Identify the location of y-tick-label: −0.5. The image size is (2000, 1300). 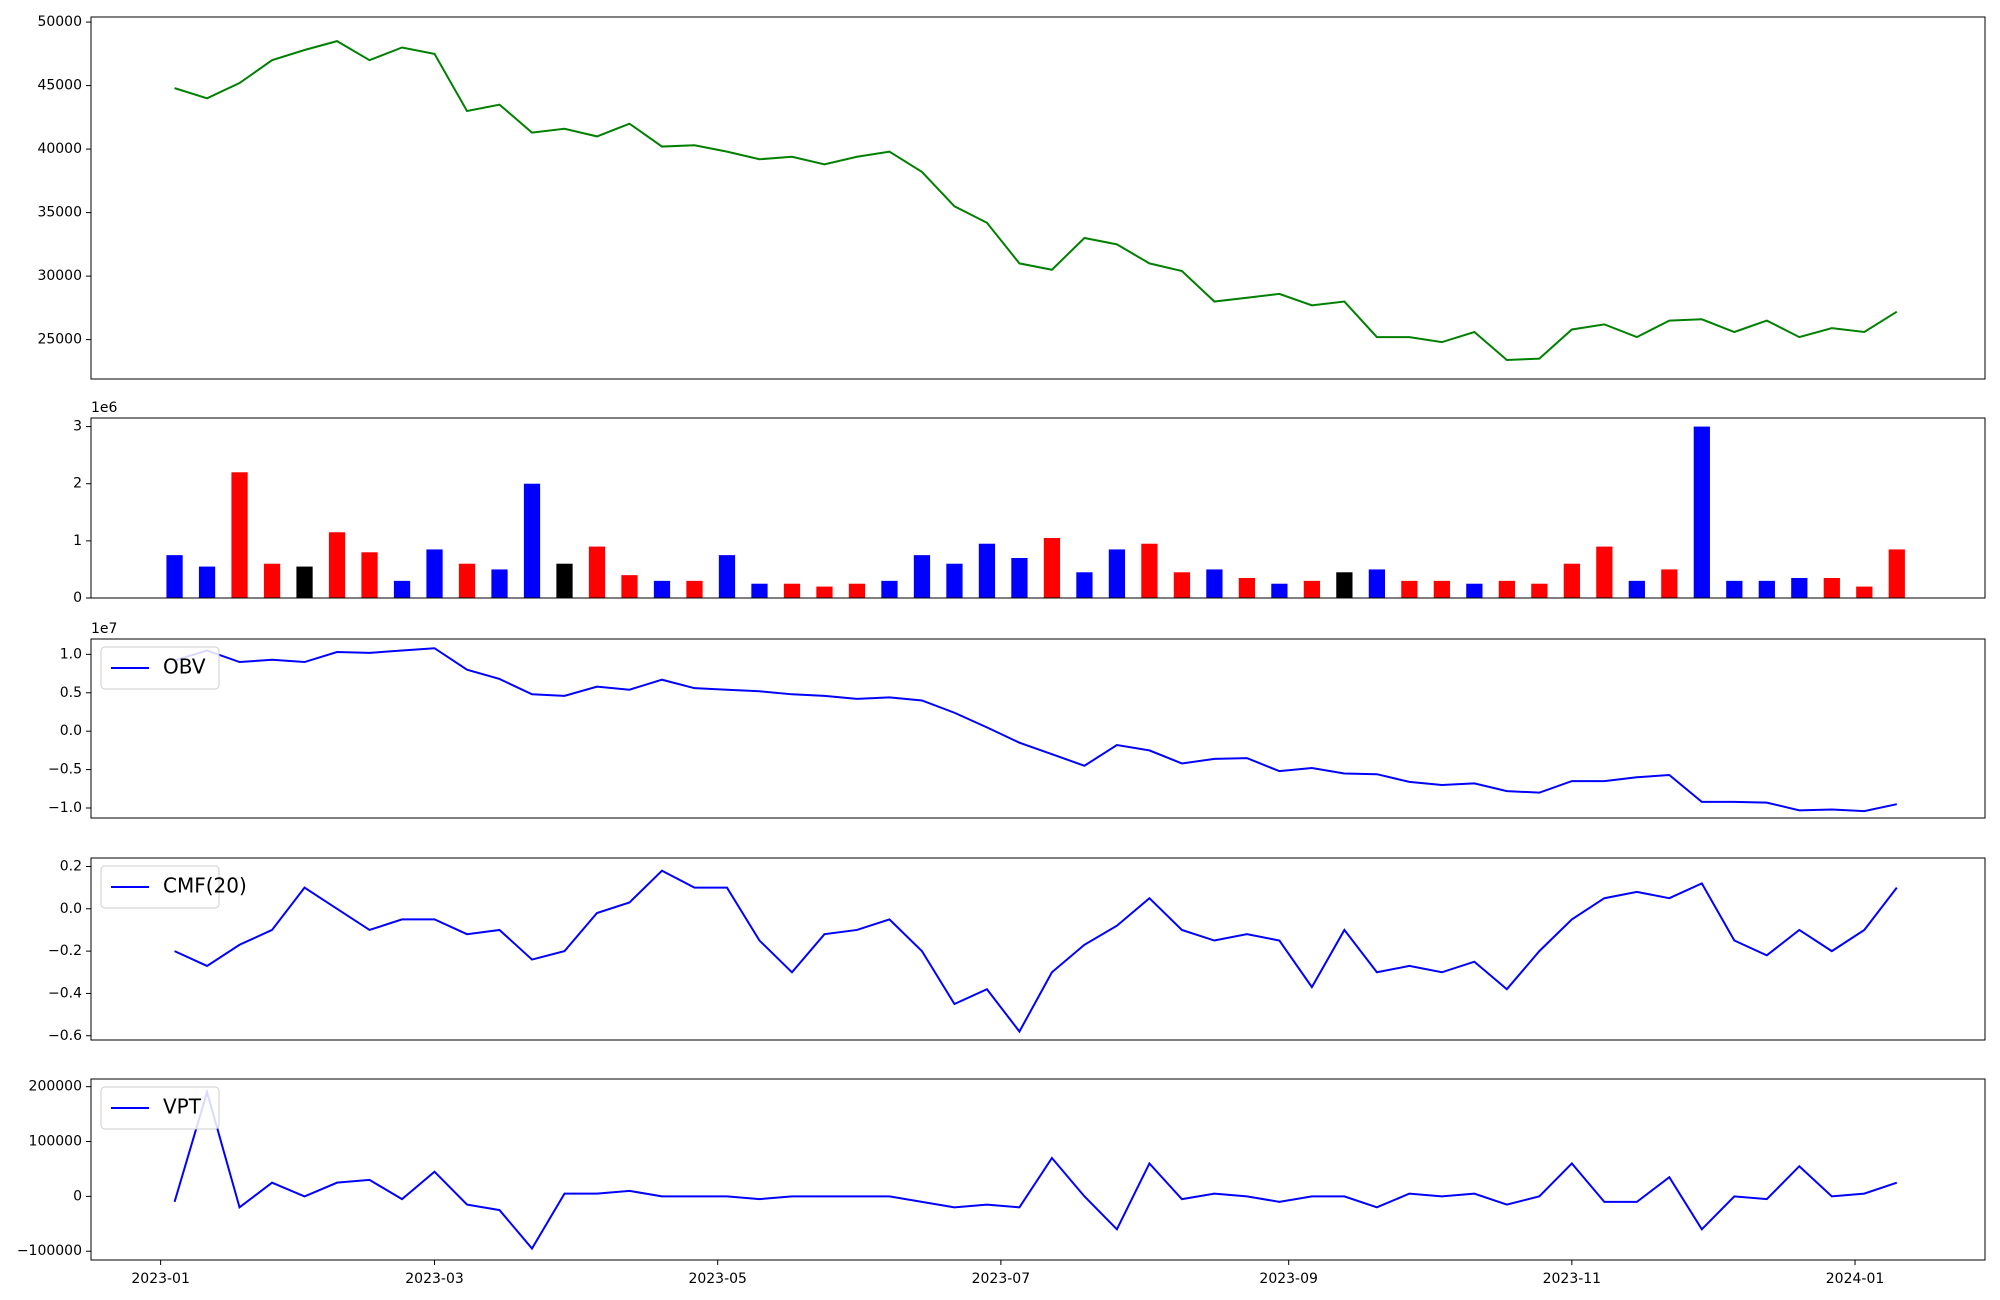
(65, 770).